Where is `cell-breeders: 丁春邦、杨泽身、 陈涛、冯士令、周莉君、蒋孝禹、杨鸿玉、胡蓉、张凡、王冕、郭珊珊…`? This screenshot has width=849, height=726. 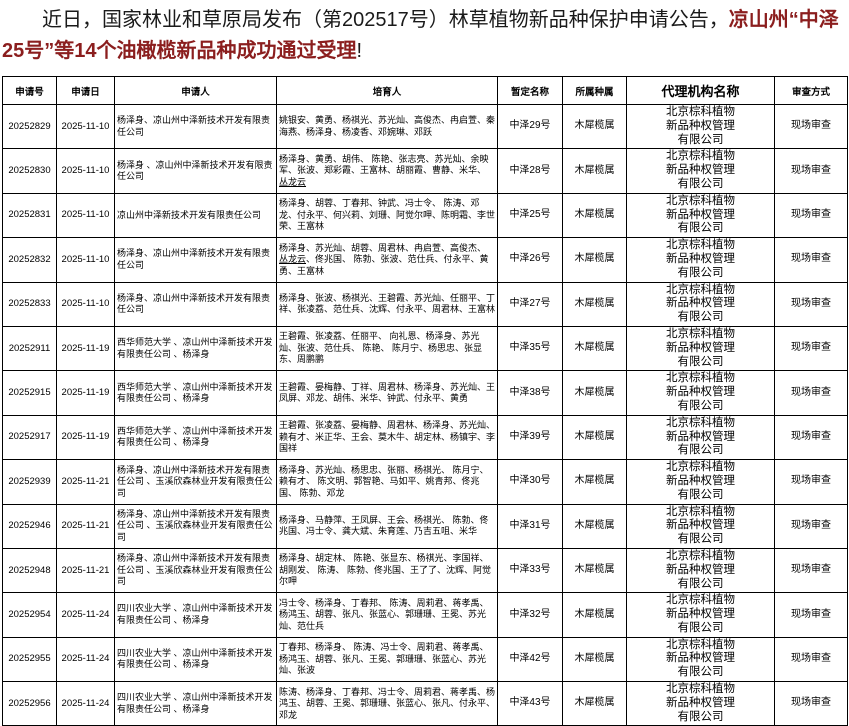 cell-breeders: 丁春邦、杨泽身、 陈涛、冯士令、周莉君、蒋孝禹、杨鸿玉、胡蓉、张凡、王冕、郭珊珊… is located at coordinates (387, 659).